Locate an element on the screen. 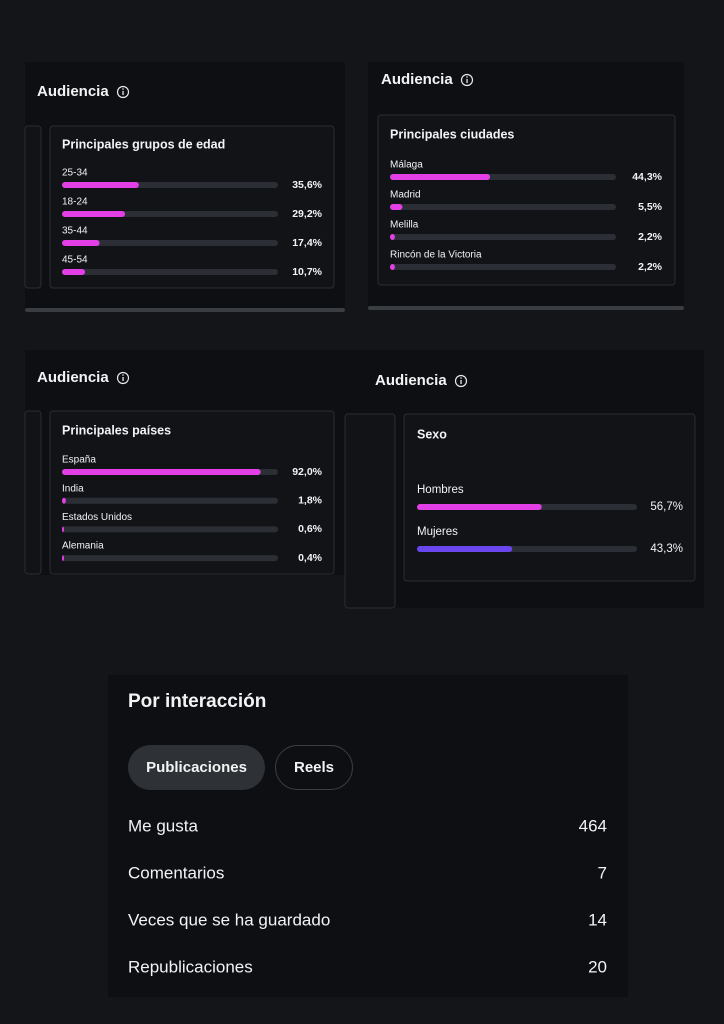 The height and width of the screenshot is (1024, 724). row-label: 35-44 is located at coordinates (75, 231).